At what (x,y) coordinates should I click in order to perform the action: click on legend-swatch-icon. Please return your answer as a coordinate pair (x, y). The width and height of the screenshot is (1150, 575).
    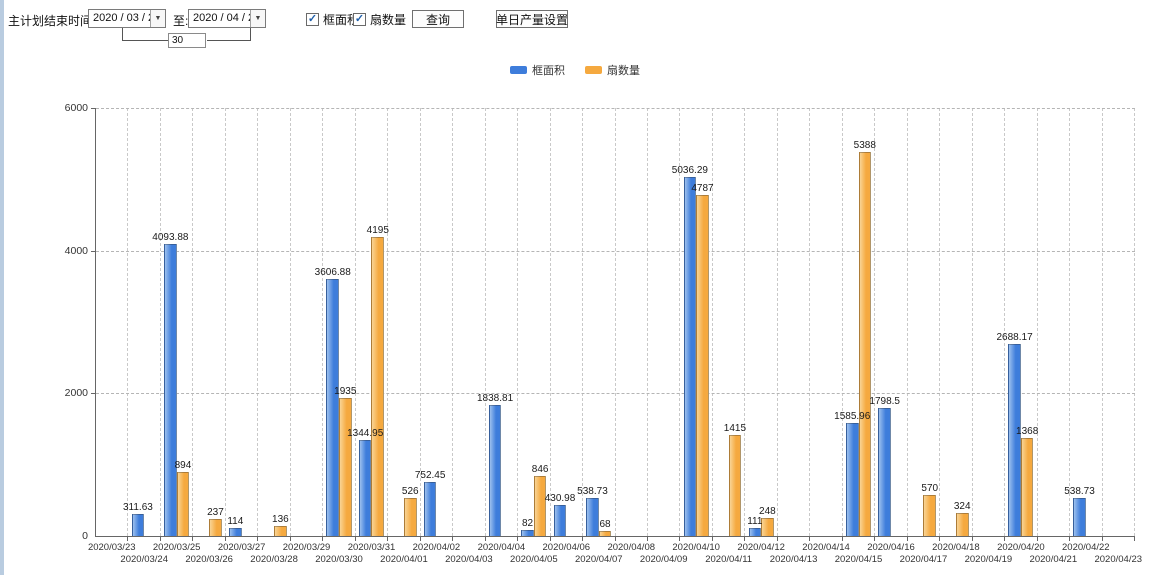
    Looking at the image, I should click on (518, 70).